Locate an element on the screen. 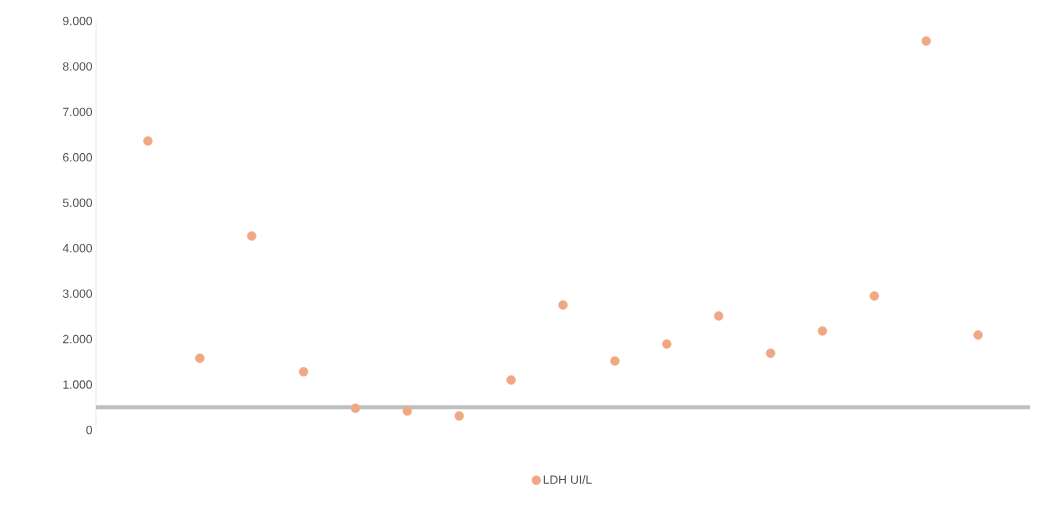  y-tick-label: 3.000 is located at coordinates (77, 293).